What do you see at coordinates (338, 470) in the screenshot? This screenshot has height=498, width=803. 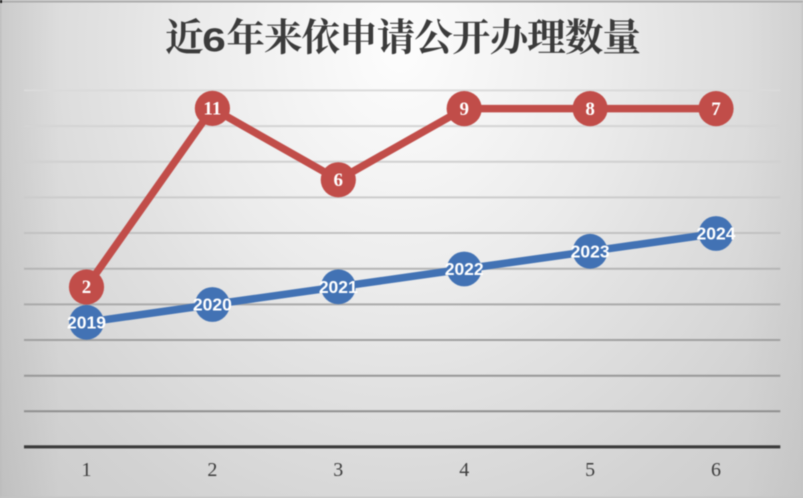 I see `svg-text: 3` at bounding box center [338, 470].